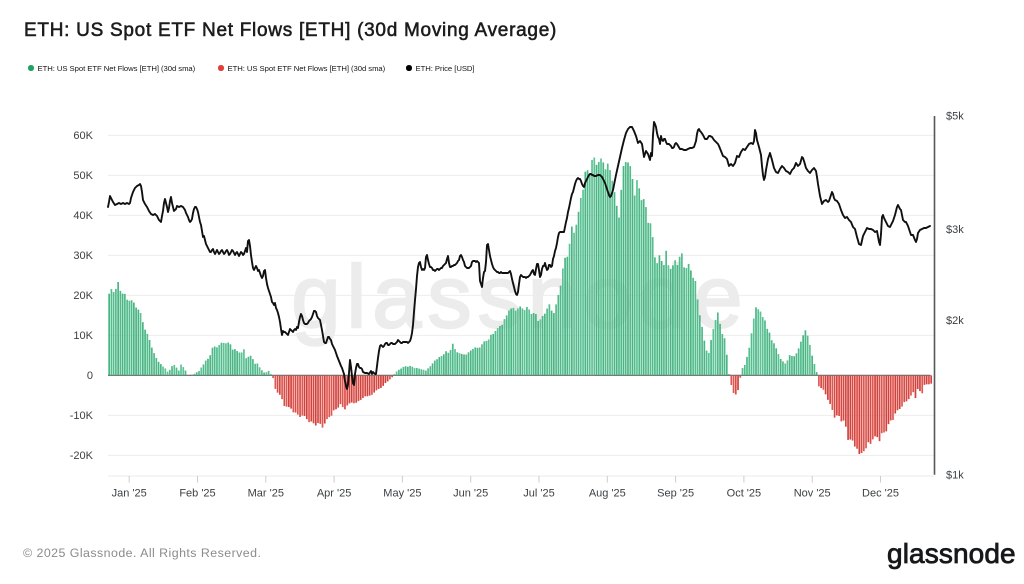 The image size is (1024, 584). What do you see at coordinates (266, 494) in the screenshot?
I see `svg-text: Mar '25` at bounding box center [266, 494].